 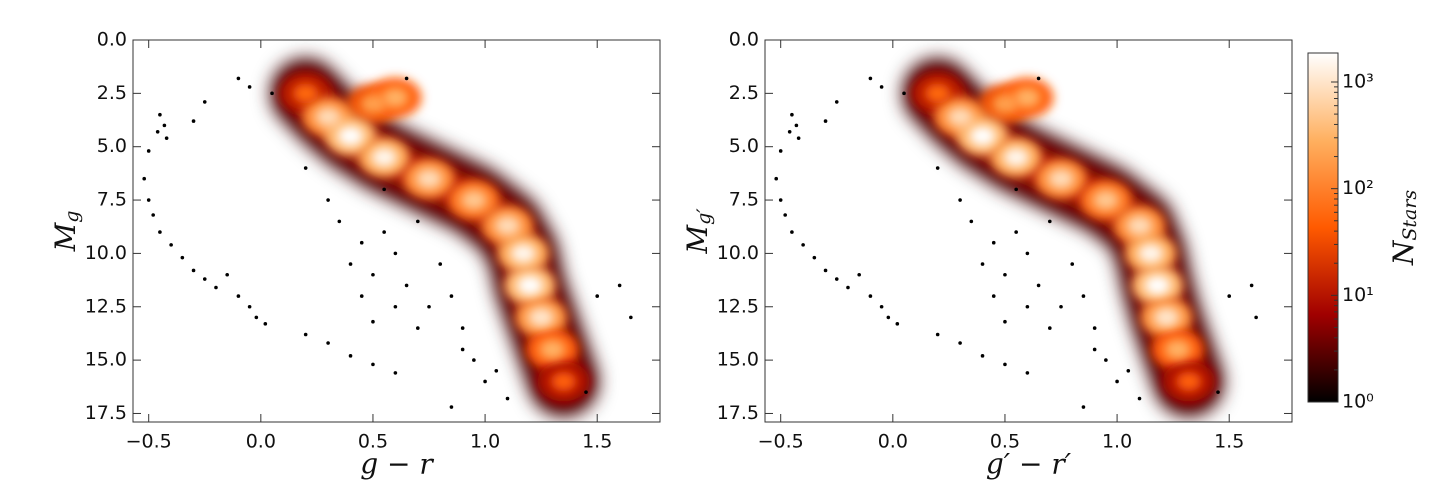 What do you see at coordinates (1029, 464) in the screenshot?
I see `x-axis-label: g′ − r′` at bounding box center [1029, 464].